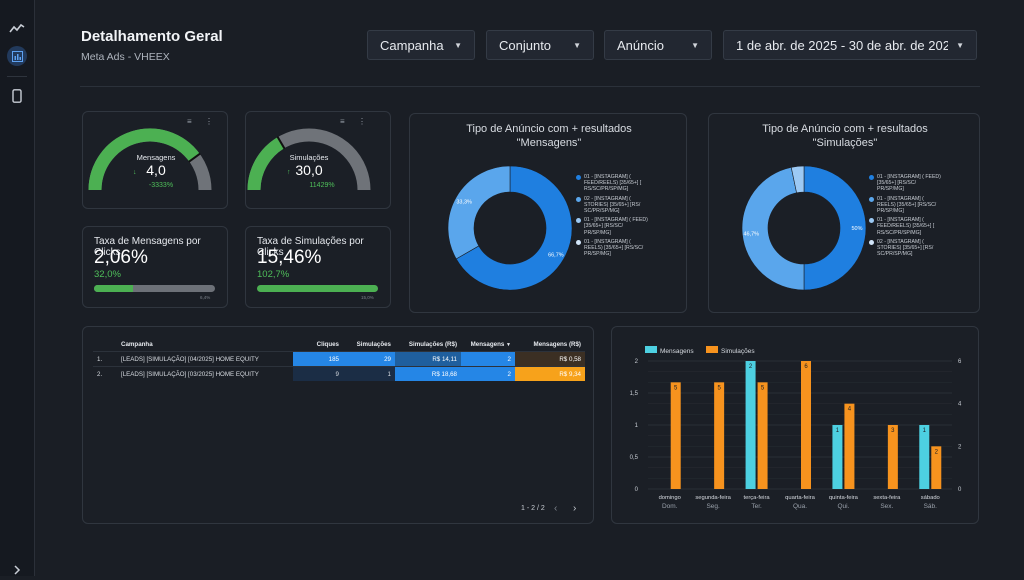  What do you see at coordinates (713, 506) in the screenshot?
I see `x-tick-sublabel: Seg.` at bounding box center [713, 506].